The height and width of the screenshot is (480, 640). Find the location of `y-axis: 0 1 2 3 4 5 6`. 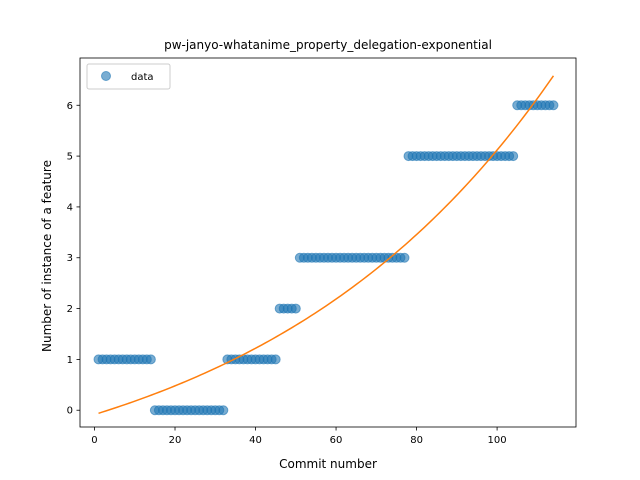

y-axis: 0 1 2 3 4 5 6 is located at coordinates (73, 259).